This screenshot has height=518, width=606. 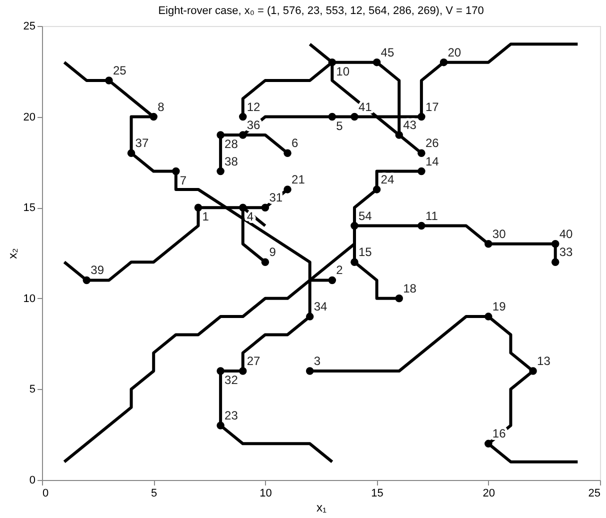 I want to click on annotation: 30, so click(x=499, y=233).